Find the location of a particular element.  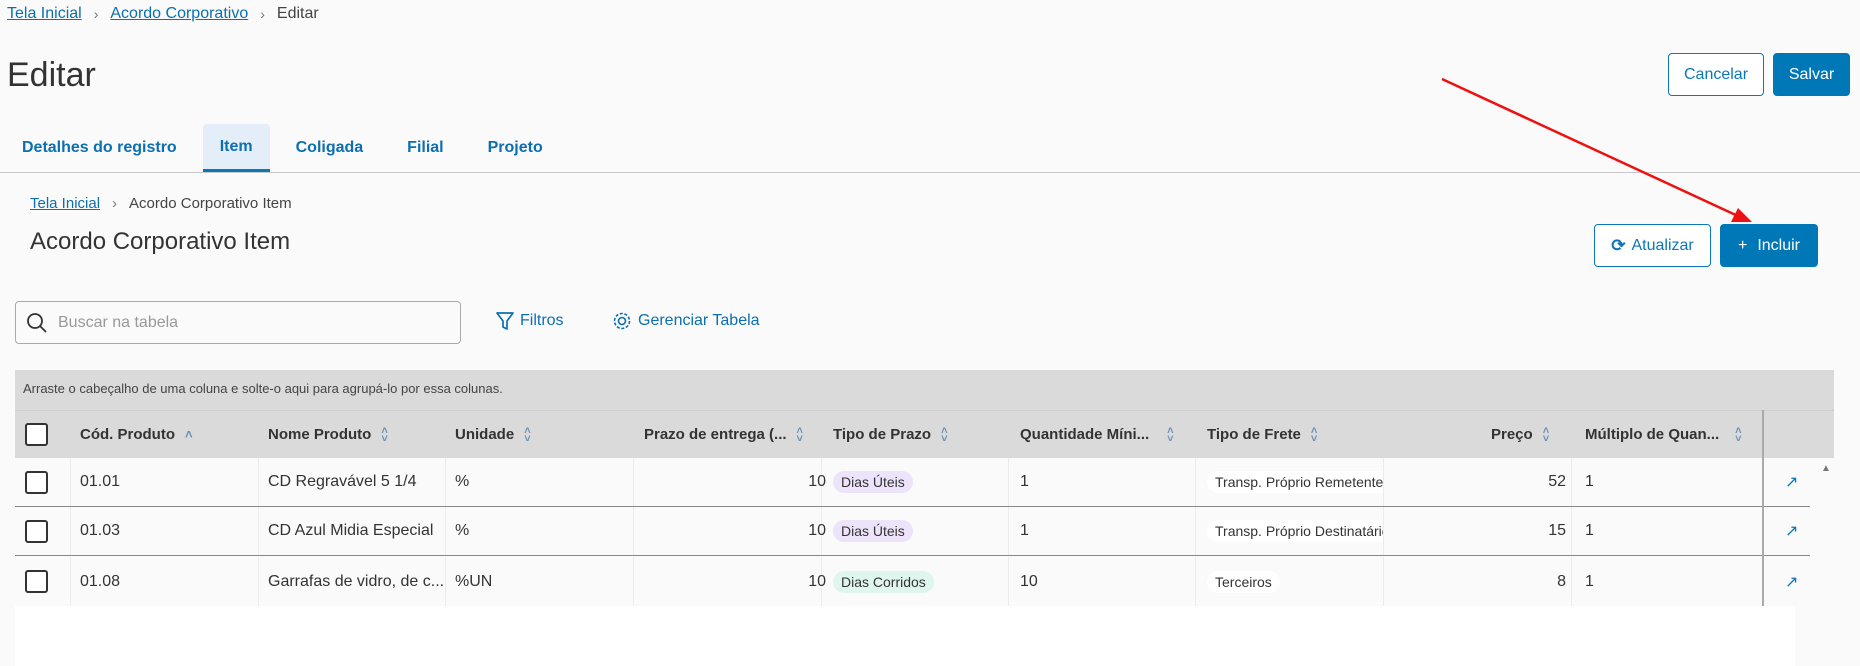

add-button: + Incluir is located at coordinates (1769, 245).